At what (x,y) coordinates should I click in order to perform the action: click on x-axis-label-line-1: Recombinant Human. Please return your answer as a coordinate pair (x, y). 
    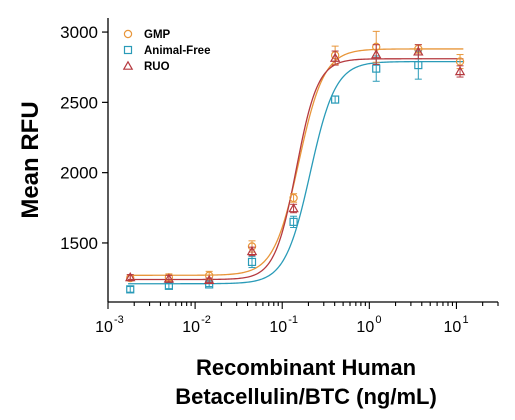
    Looking at the image, I should click on (306, 367).